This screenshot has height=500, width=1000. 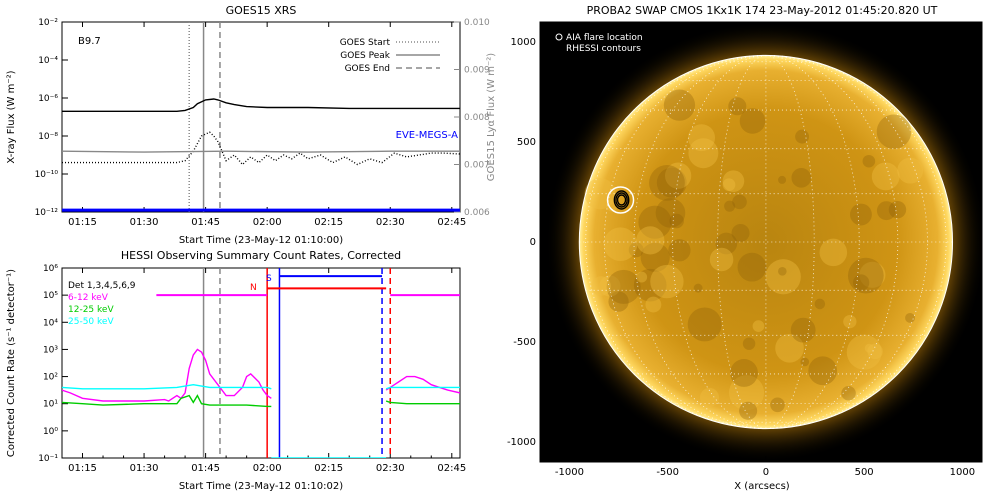 What do you see at coordinates (477, 118) in the screenshot?
I see `goes-right-tick-label: 0.008` at bounding box center [477, 118].